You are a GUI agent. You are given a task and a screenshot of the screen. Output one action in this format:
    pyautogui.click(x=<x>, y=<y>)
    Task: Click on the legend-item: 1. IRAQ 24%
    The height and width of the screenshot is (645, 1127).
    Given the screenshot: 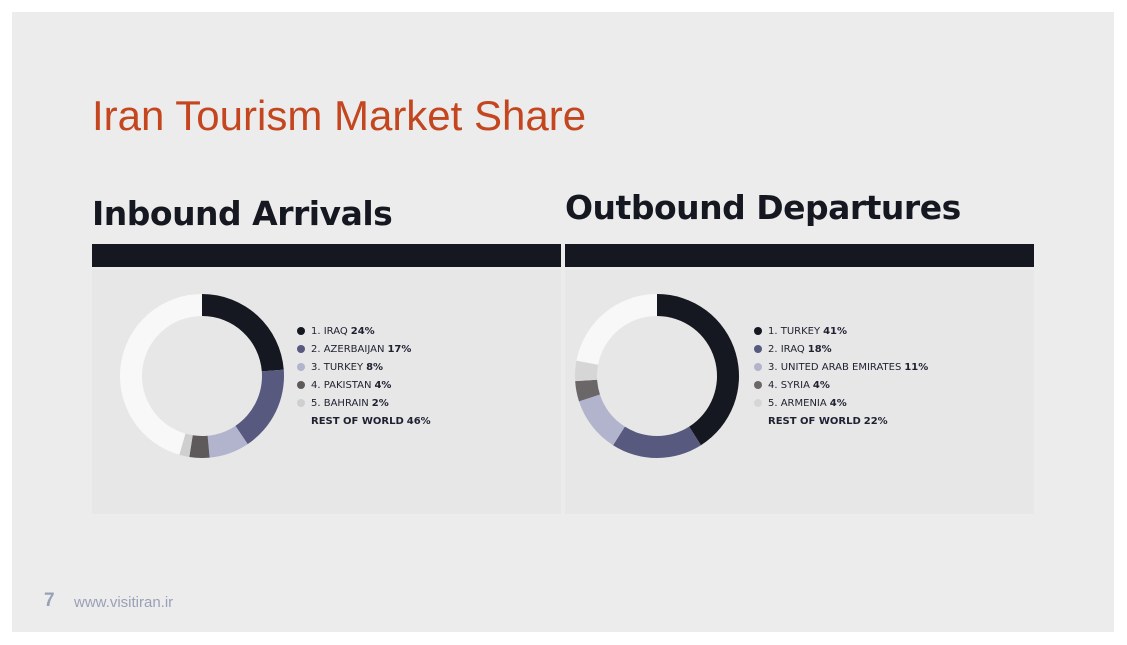 What is the action you would take?
    pyautogui.click(x=364, y=331)
    